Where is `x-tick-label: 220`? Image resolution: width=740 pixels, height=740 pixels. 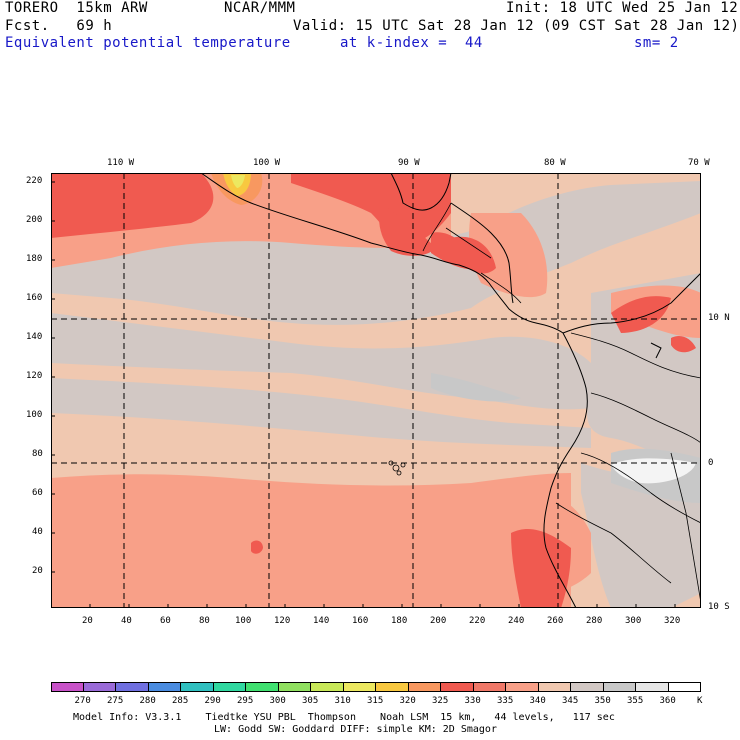 x-tick-label: 220 is located at coordinates (477, 621).